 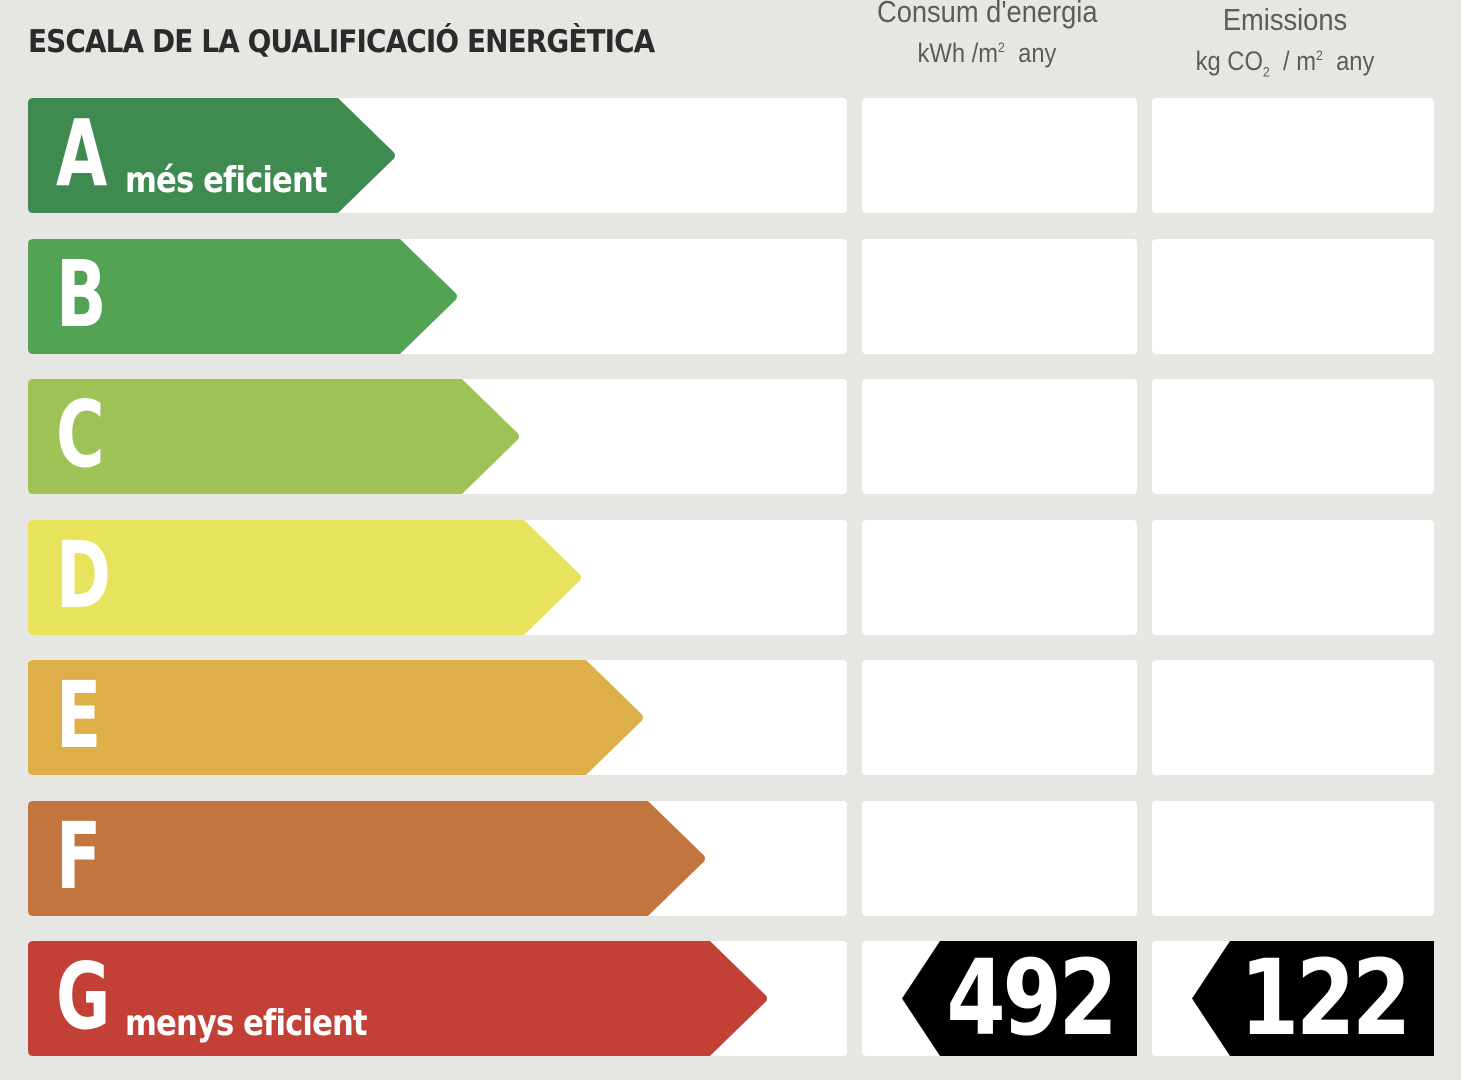 I want to click on rating-letter: G, so click(x=83, y=996).